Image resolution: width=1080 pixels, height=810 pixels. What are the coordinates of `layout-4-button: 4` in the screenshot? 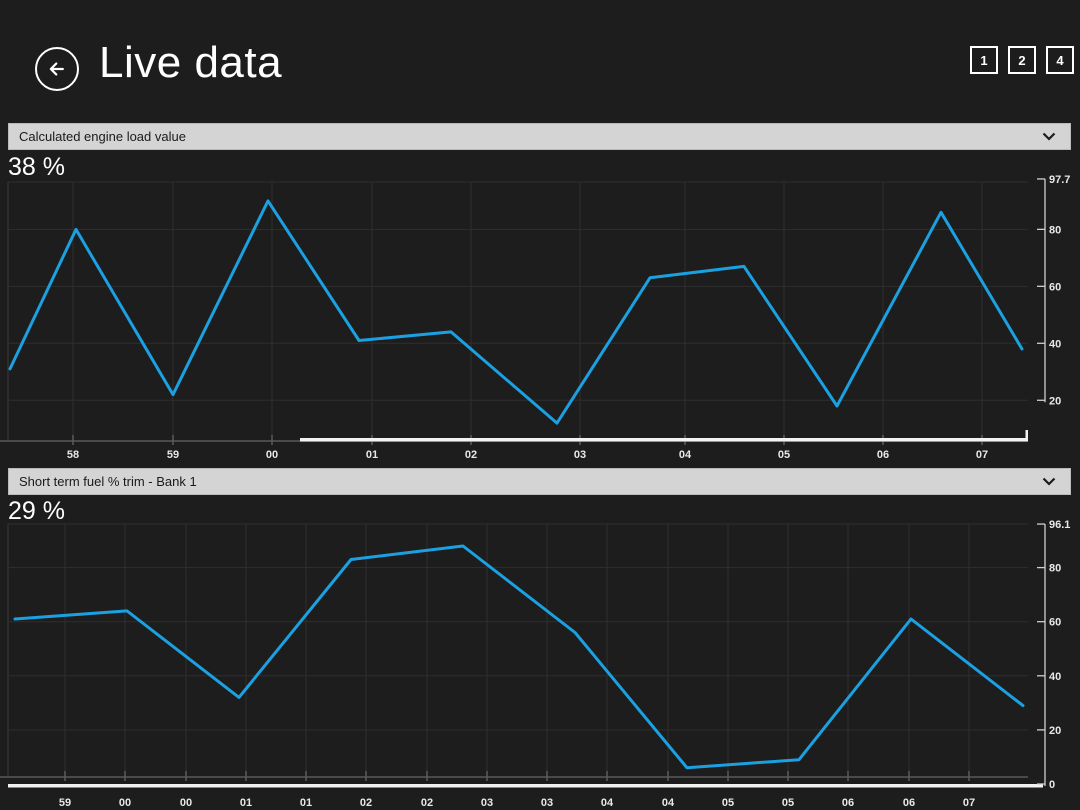 It's located at (1060, 60).